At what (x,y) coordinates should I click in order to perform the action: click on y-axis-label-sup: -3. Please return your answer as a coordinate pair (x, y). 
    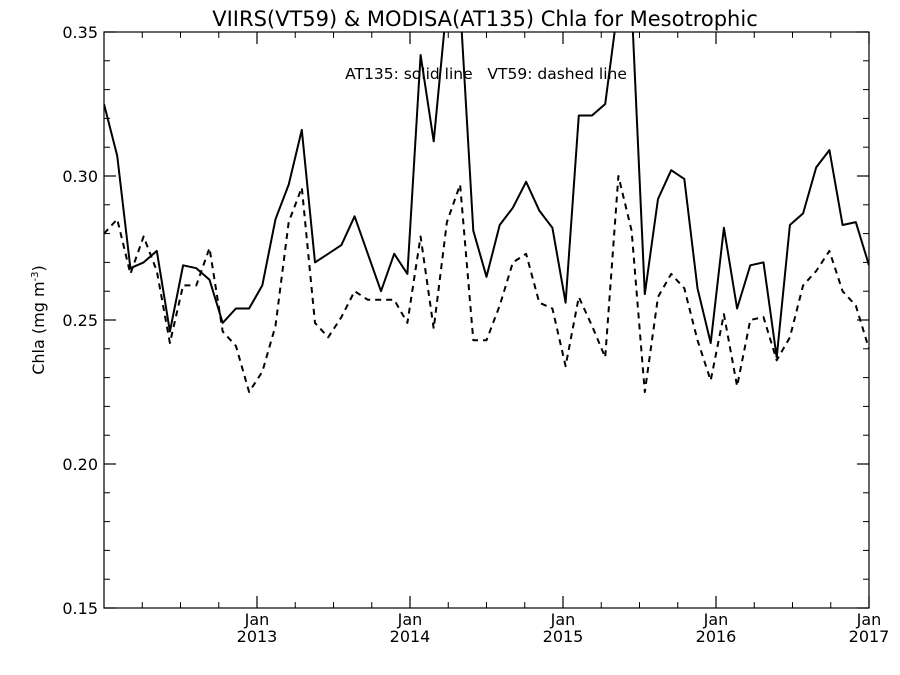
    Looking at the image, I should click on (35, 276).